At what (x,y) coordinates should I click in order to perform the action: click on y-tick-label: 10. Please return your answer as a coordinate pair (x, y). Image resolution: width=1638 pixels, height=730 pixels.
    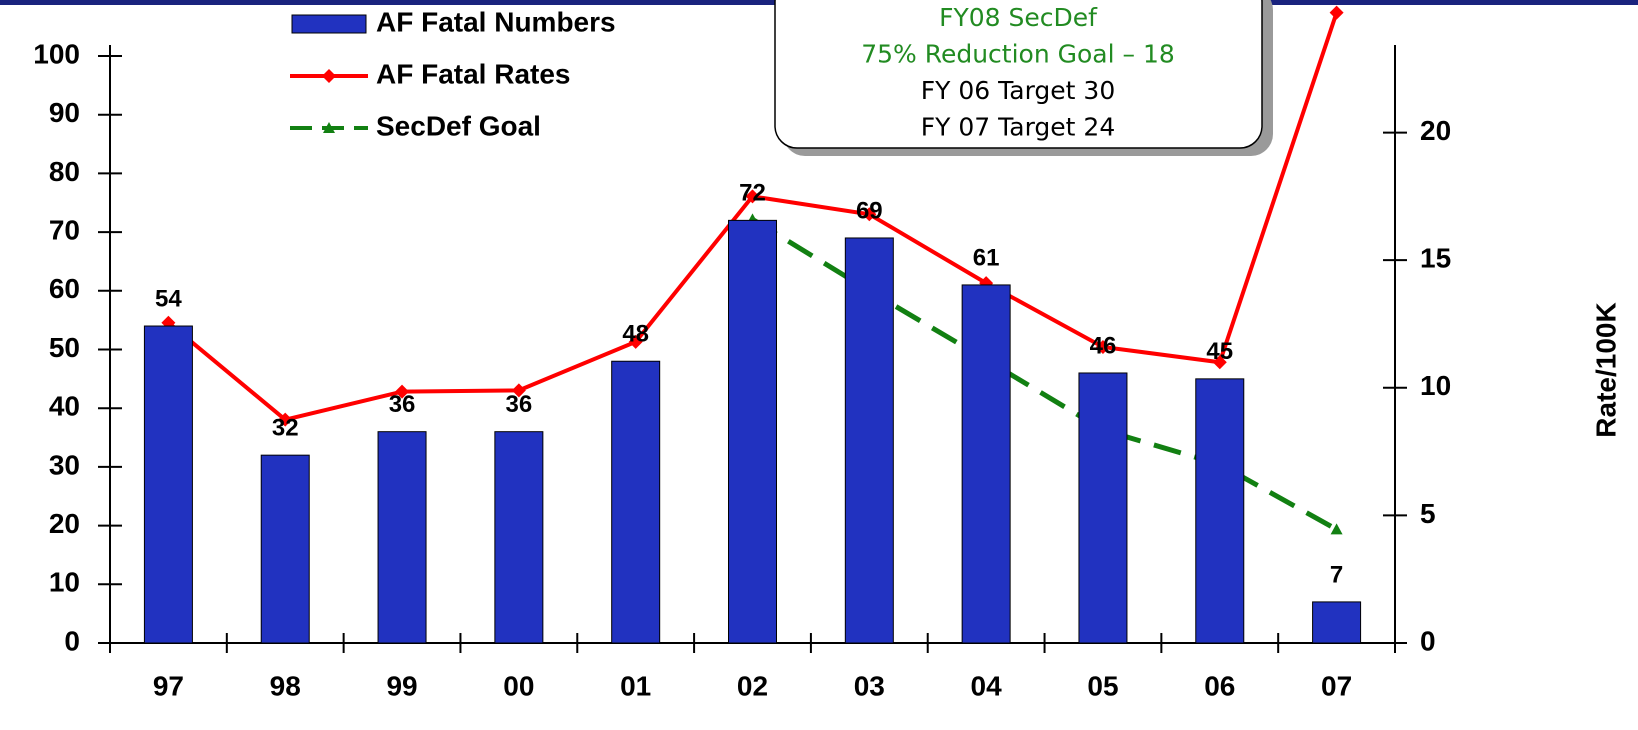
    Looking at the image, I should click on (64, 582).